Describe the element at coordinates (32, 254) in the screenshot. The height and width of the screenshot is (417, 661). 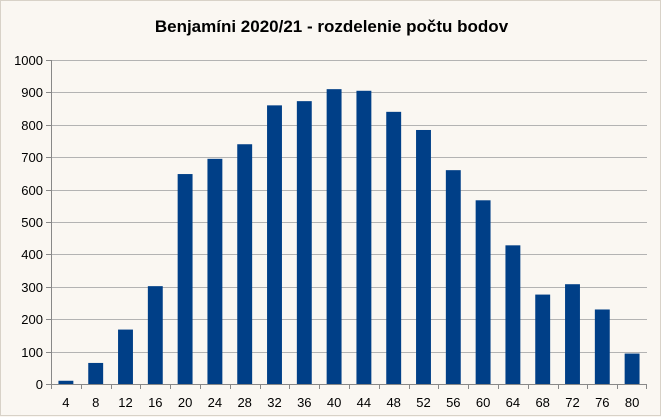
I see `y-tick-label: 400` at that location.